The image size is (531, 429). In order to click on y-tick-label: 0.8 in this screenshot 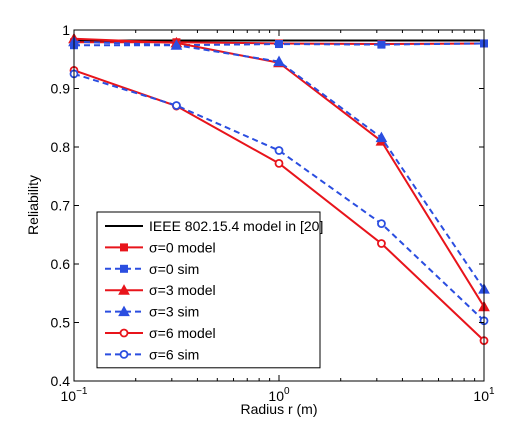, I will do `click(61, 147)`.